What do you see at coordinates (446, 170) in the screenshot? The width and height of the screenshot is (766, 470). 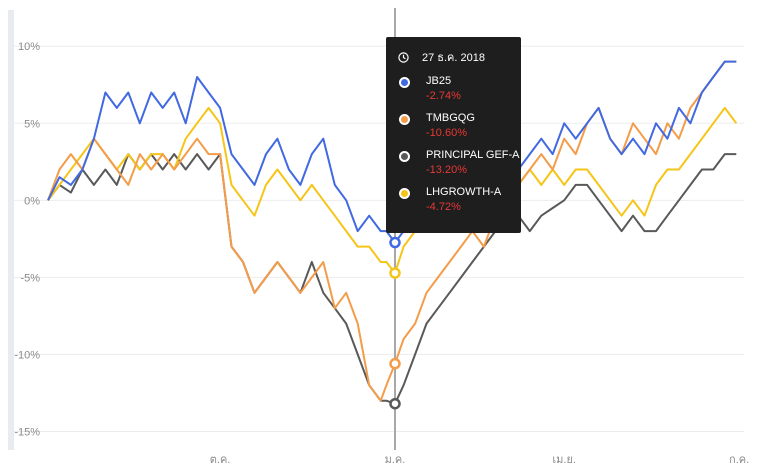 I see `tooltip-series-value: -13.20%` at bounding box center [446, 170].